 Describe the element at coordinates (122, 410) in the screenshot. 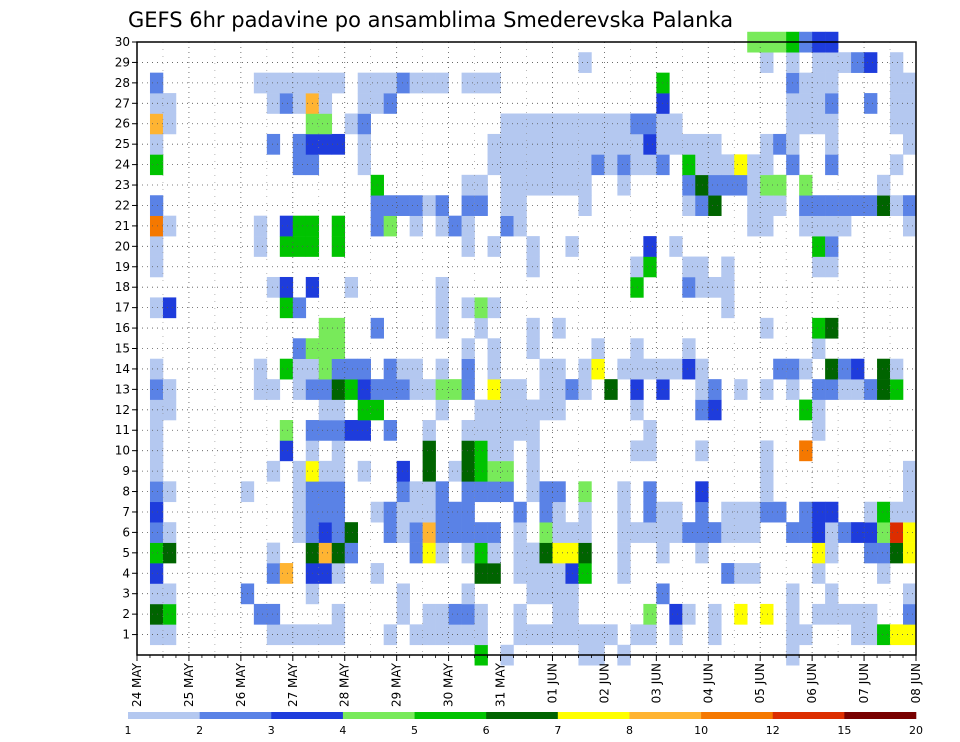

I see `y-tick-label: 12` at that location.